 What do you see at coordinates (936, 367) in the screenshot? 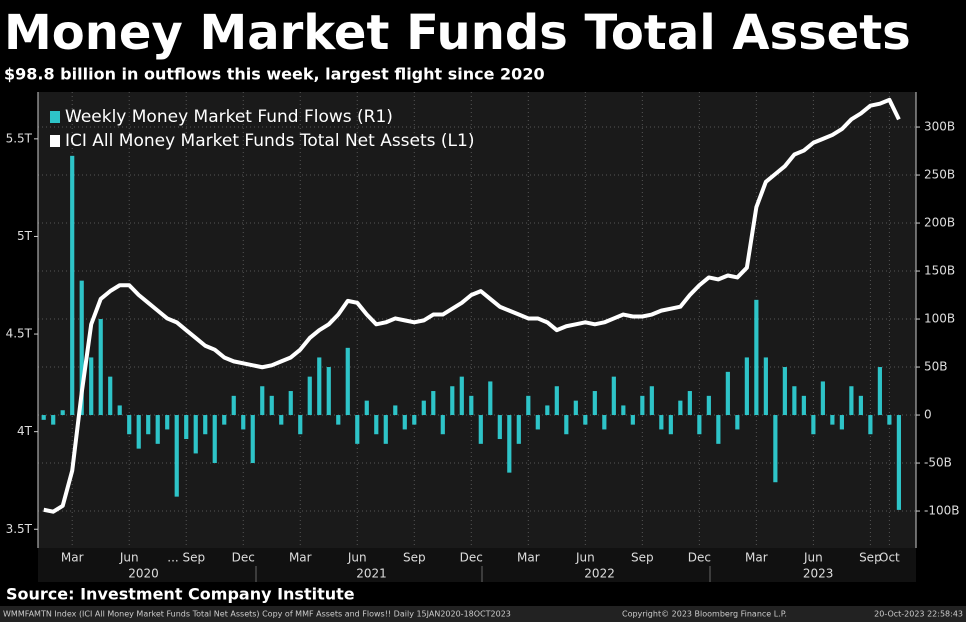
I see `y2-tick-label: 50B` at bounding box center [936, 367].